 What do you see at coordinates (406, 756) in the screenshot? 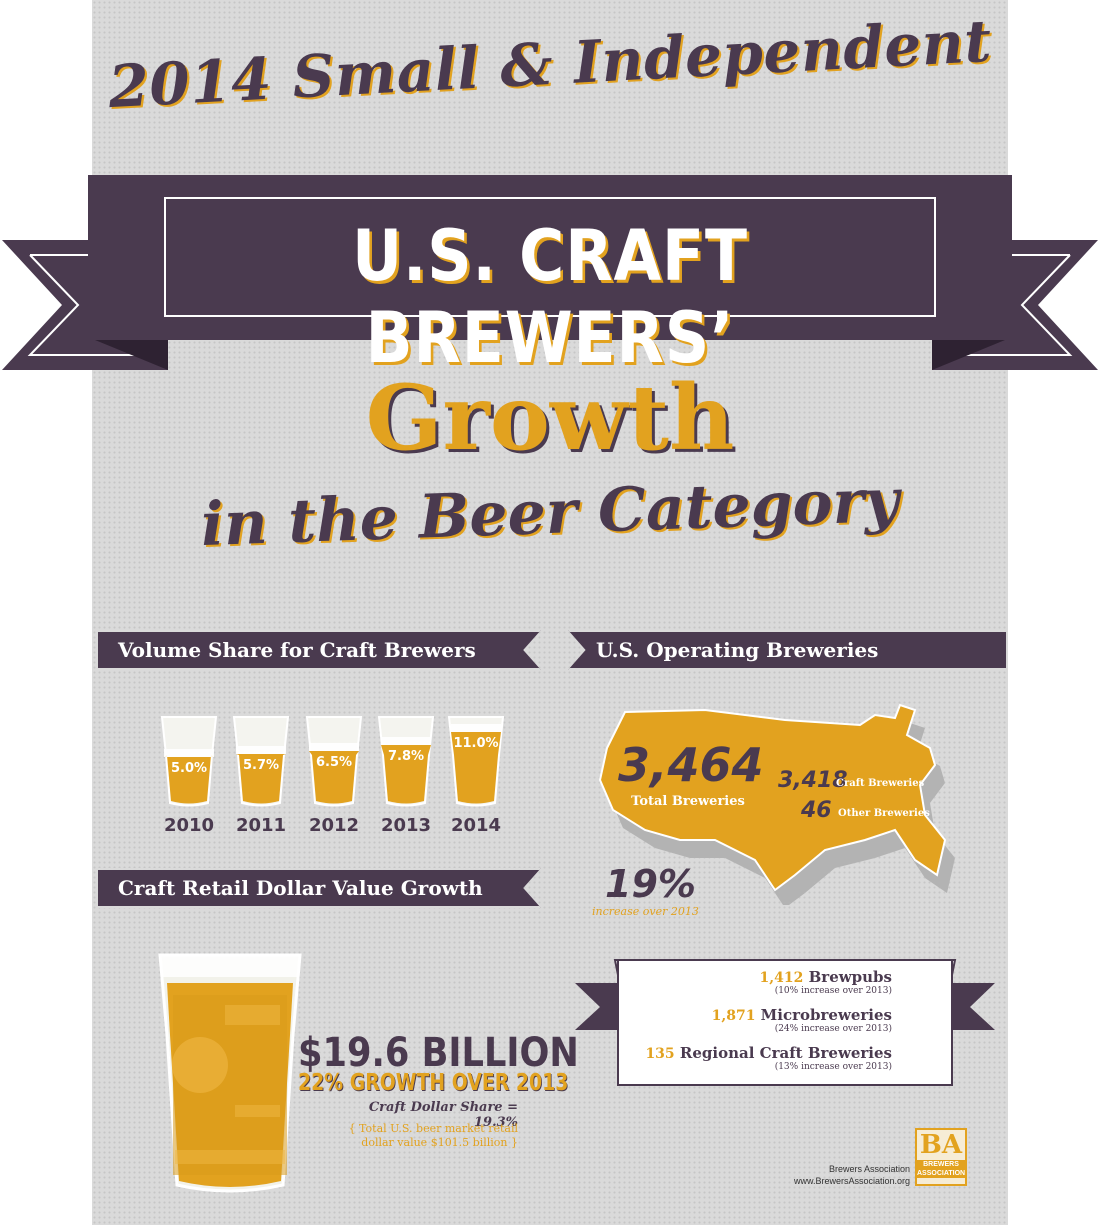
I see `glass-share-label: 7.8%` at bounding box center [406, 756].